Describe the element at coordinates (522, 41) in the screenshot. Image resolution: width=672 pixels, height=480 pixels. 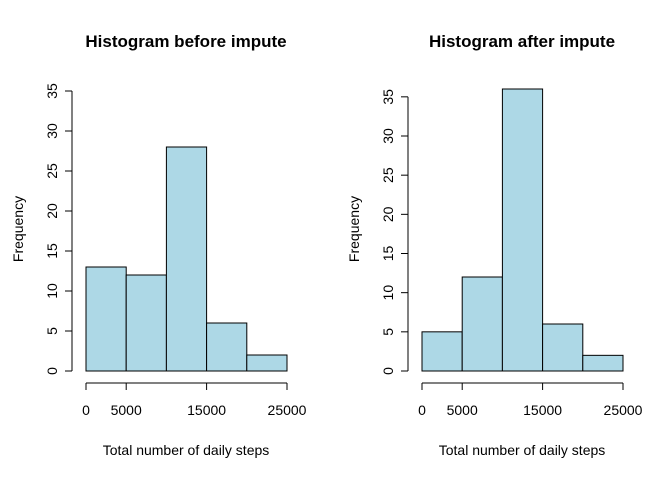
I see `chart-title: Histogram after impute` at that location.